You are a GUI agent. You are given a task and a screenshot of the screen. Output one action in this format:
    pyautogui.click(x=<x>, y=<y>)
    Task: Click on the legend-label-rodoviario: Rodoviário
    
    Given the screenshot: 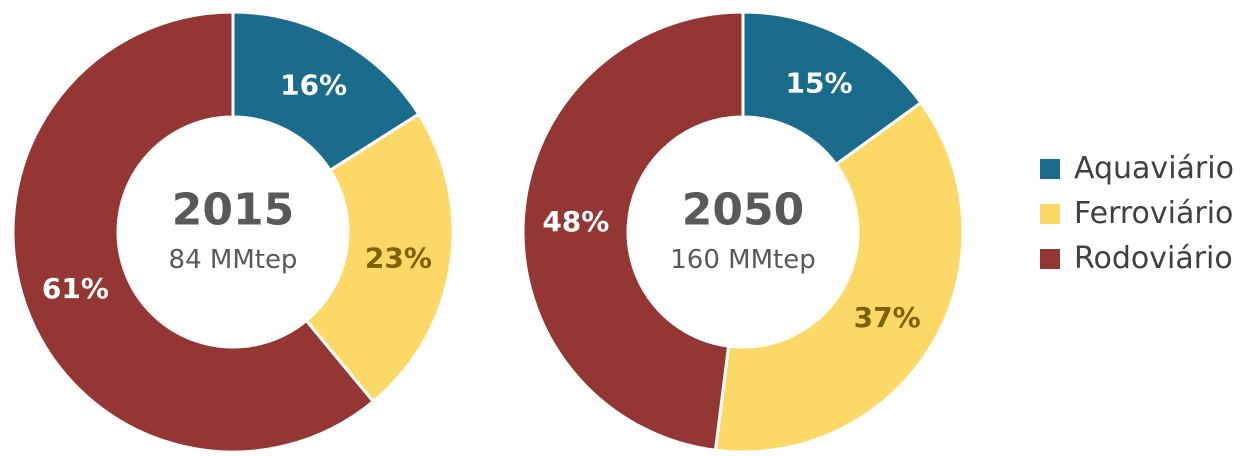 What is the action you would take?
    pyautogui.click(x=1153, y=258)
    